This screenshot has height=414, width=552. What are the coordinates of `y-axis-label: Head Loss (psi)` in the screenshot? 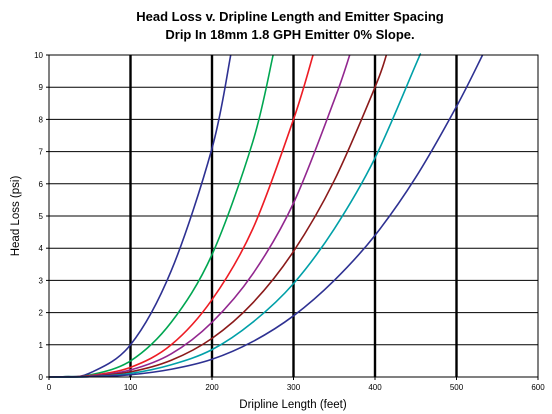 It's located at (16, 216).